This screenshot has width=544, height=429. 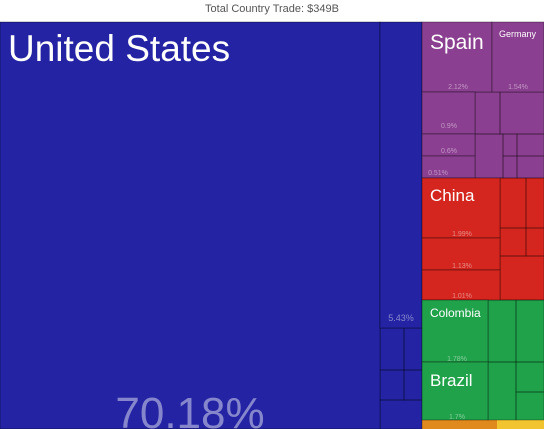 I want to click on value-label: 1.99%, so click(x=462, y=234).